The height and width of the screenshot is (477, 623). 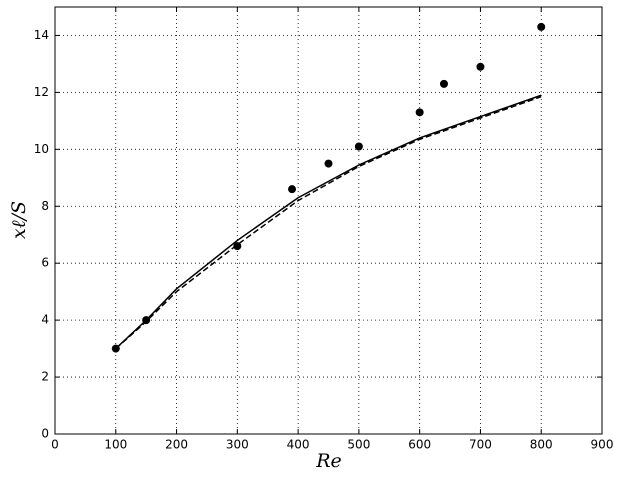 What do you see at coordinates (45, 377) in the screenshot?
I see `y-tick-label: 2` at bounding box center [45, 377].